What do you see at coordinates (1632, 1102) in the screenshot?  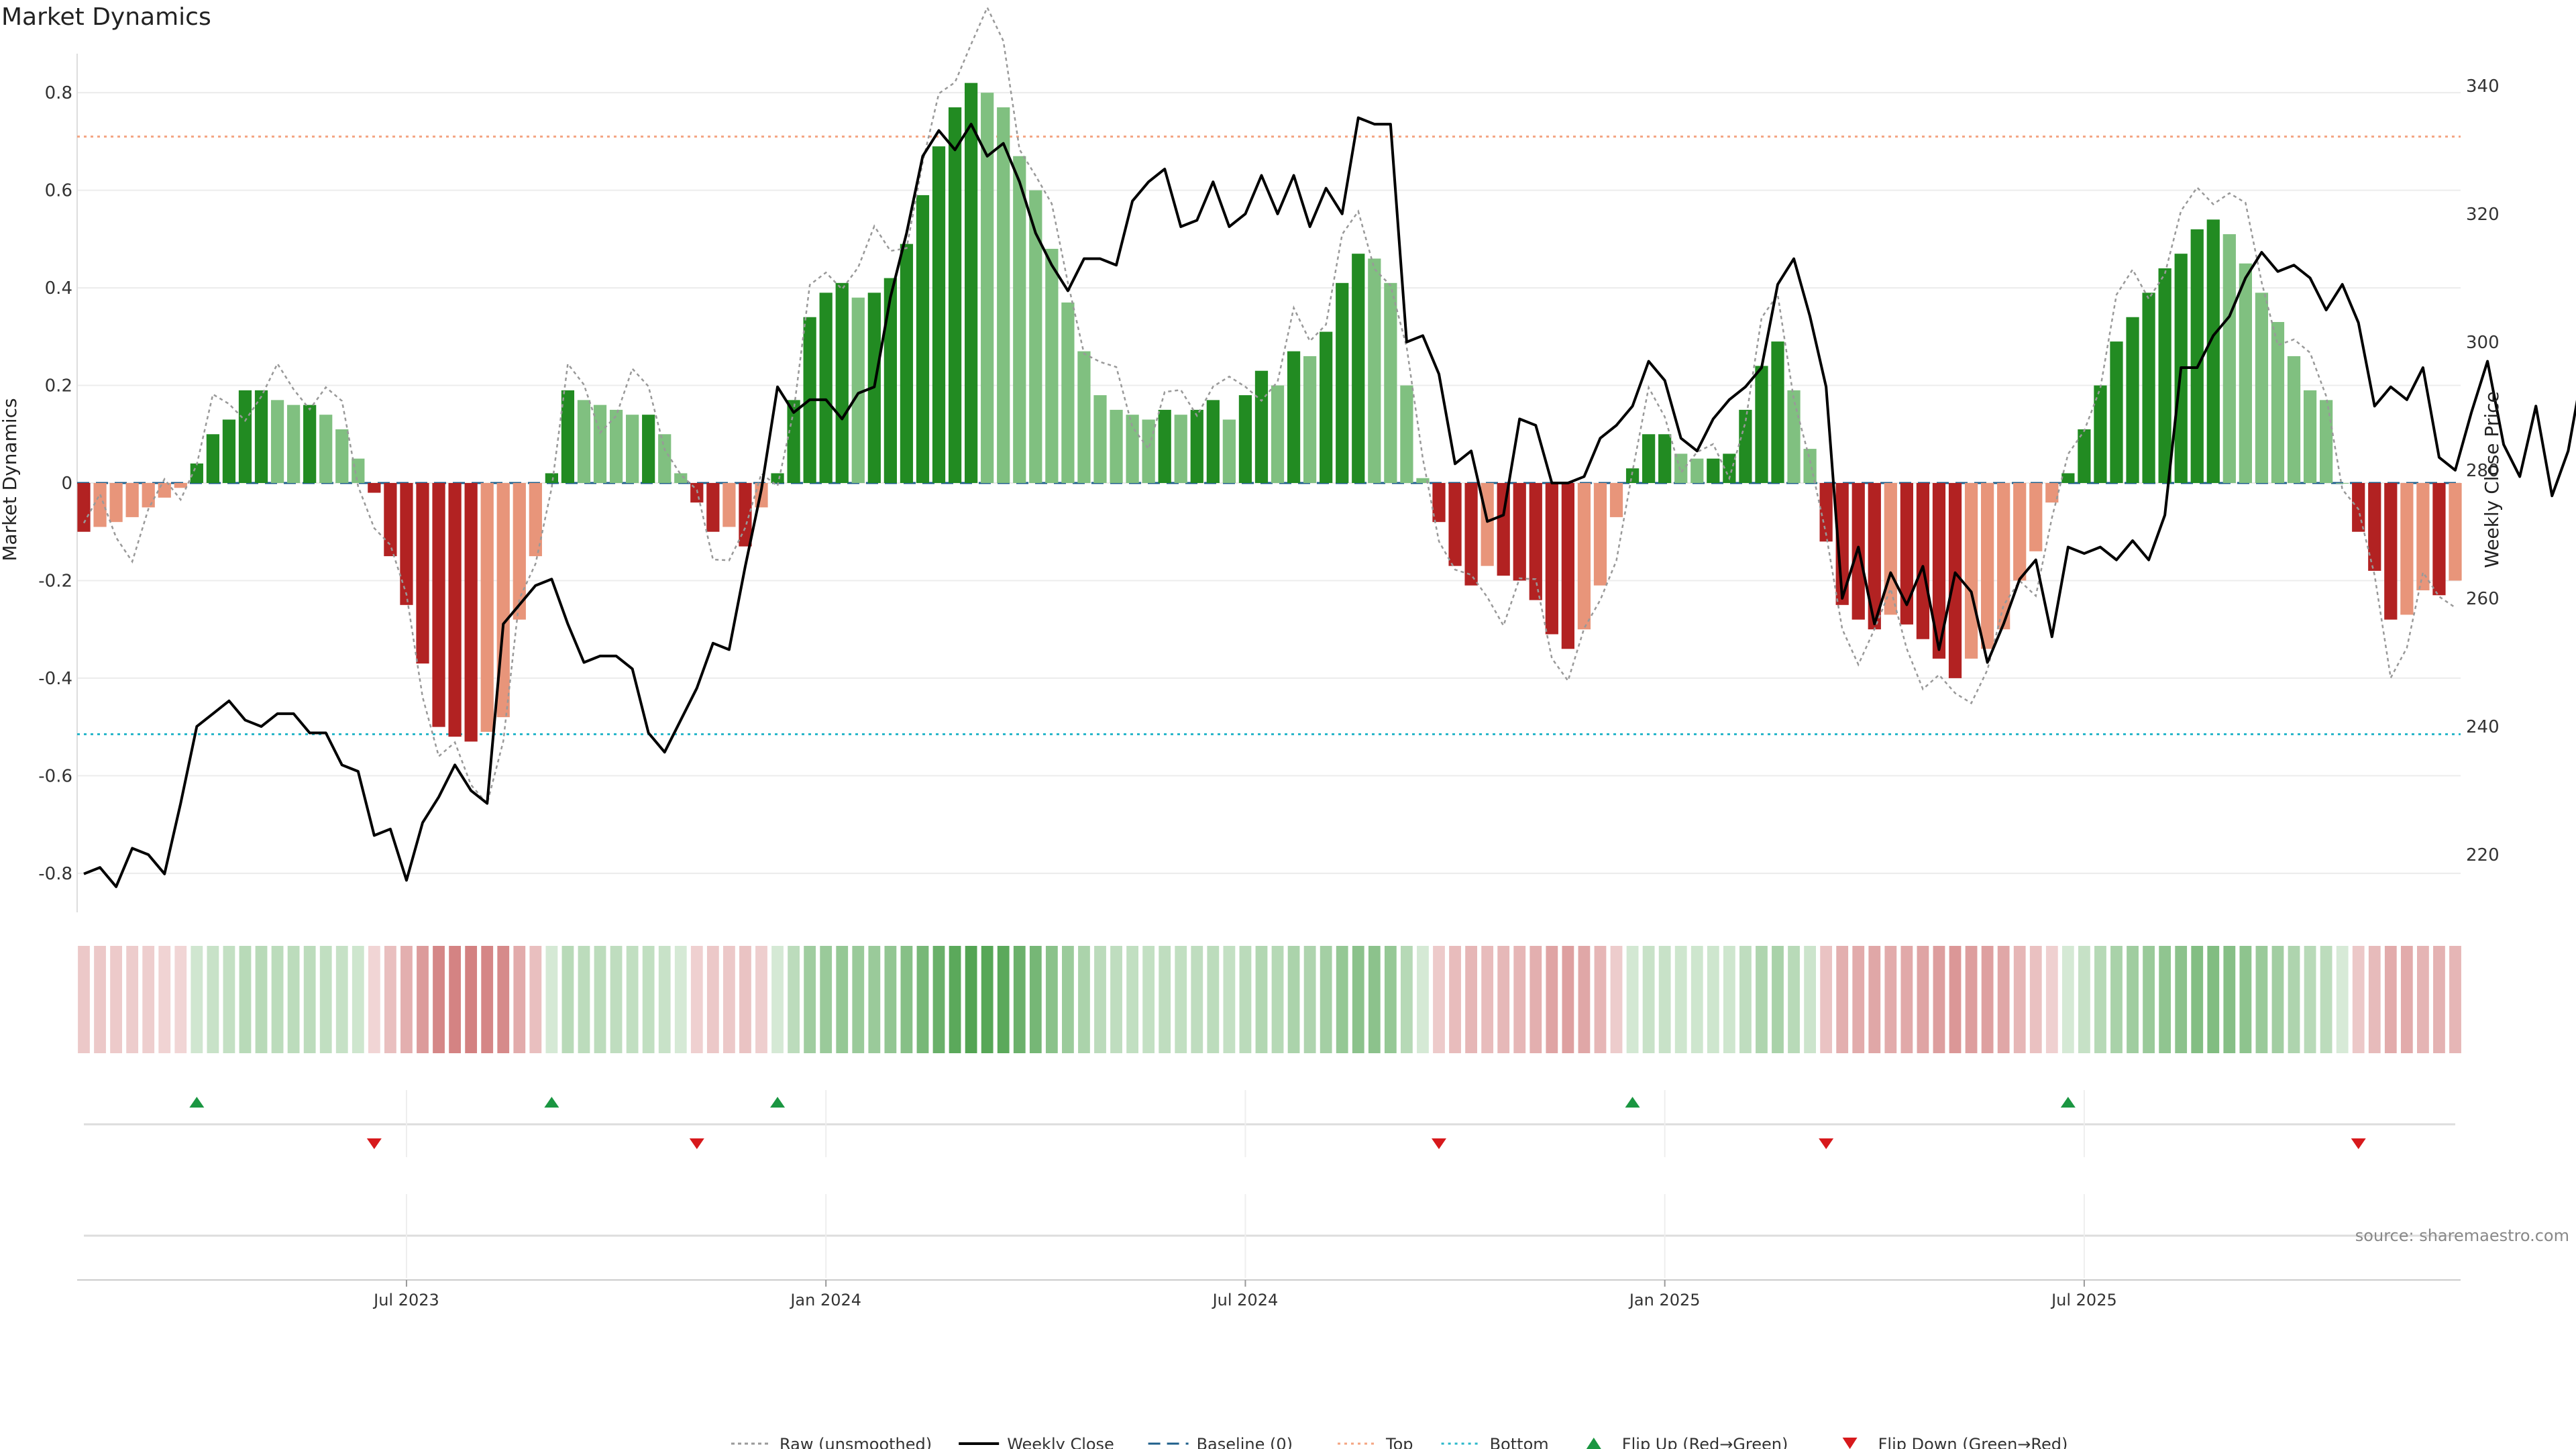 I see `flip-up-marker` at bounding box center [1632, 1102].